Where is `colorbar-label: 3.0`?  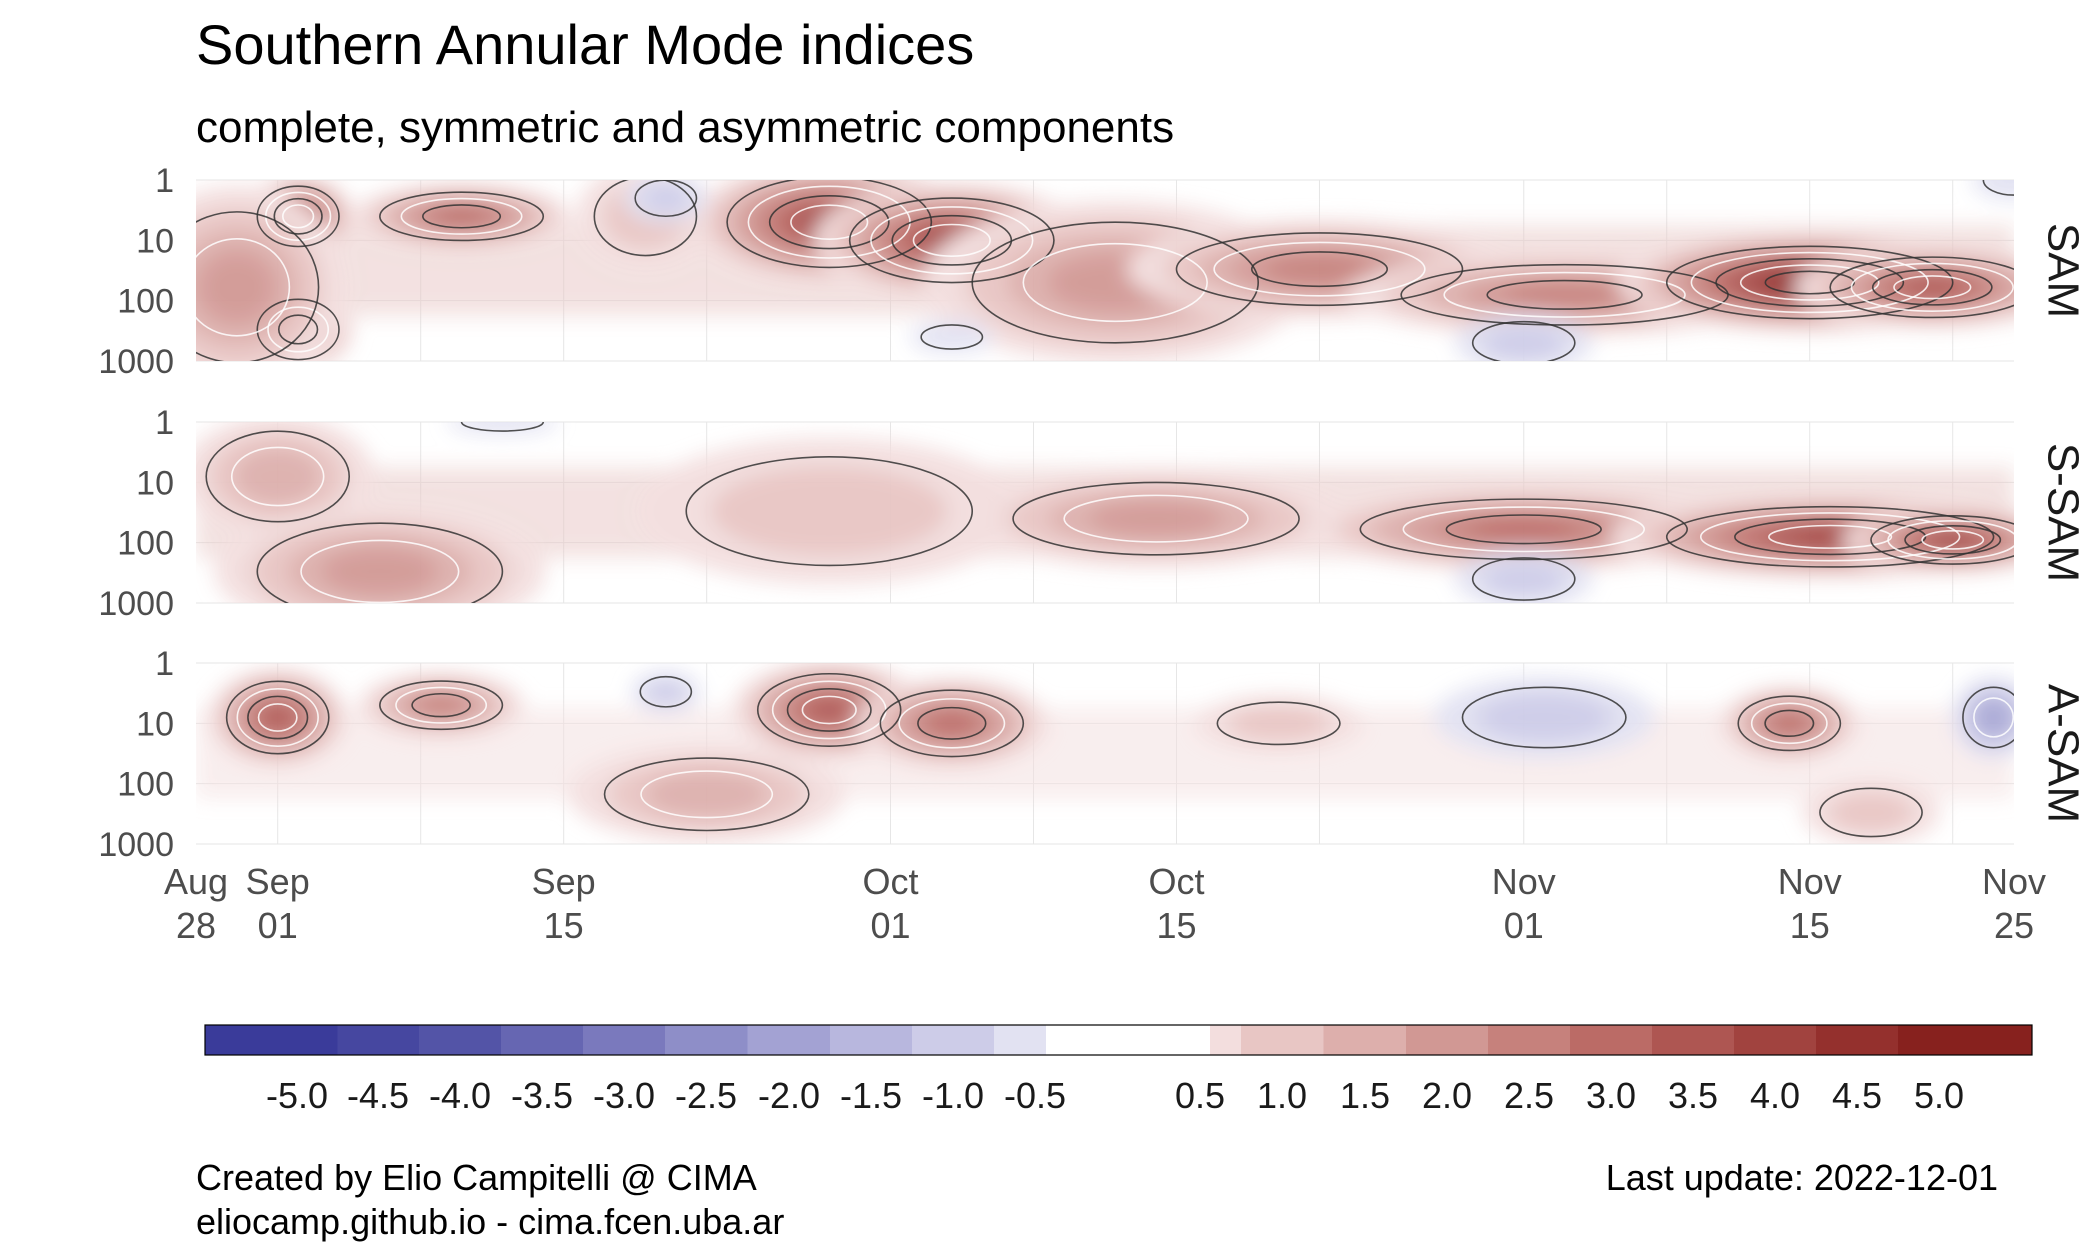
colorbar-label: 3.0 is located at coordinates (1611, 1095).